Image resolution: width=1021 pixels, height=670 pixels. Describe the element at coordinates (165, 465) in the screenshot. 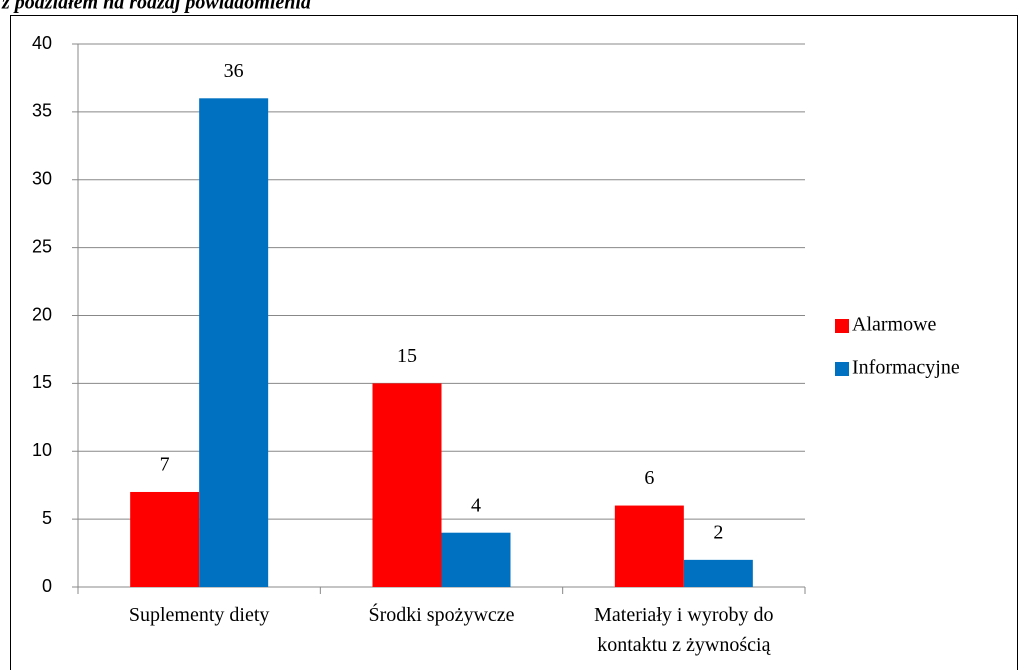

I see `data-label: 7` at that location.